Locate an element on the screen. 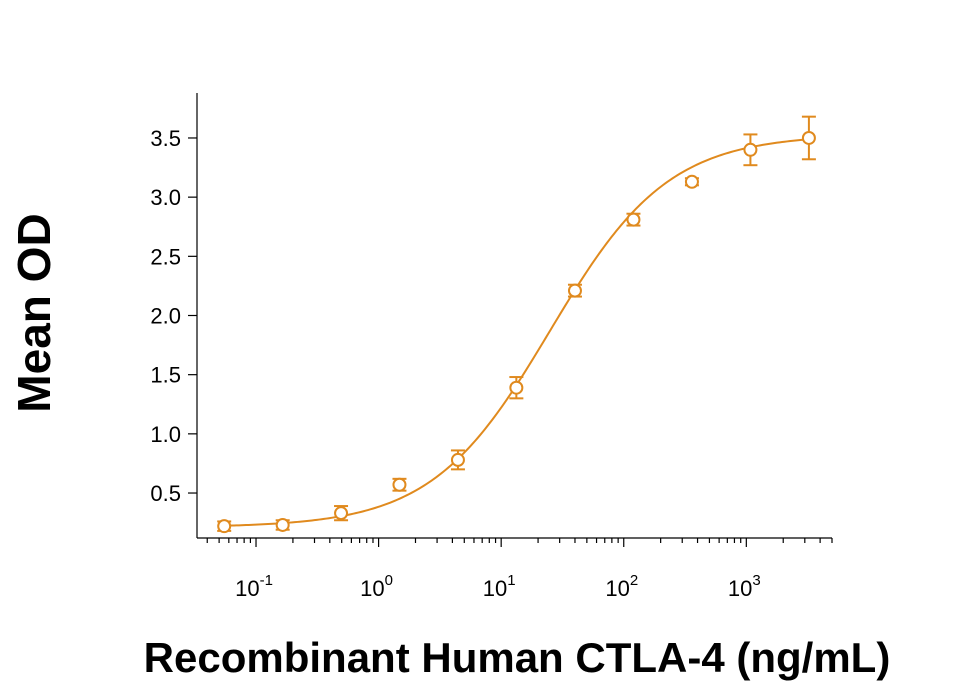  y-tick-label: 2.5 is located at coordinates (165, 256).